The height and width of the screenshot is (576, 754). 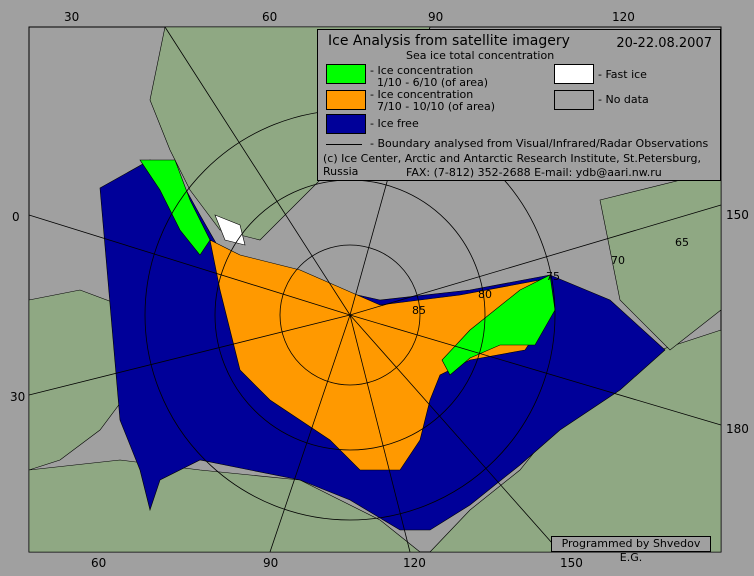 I want to click on boundary-line-sample, so click(x=344, y=144).